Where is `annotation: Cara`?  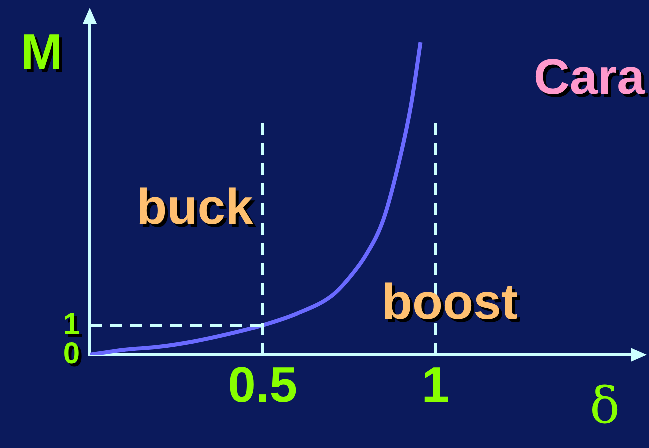 annotation: Cara is located at coordinates (592, 80).